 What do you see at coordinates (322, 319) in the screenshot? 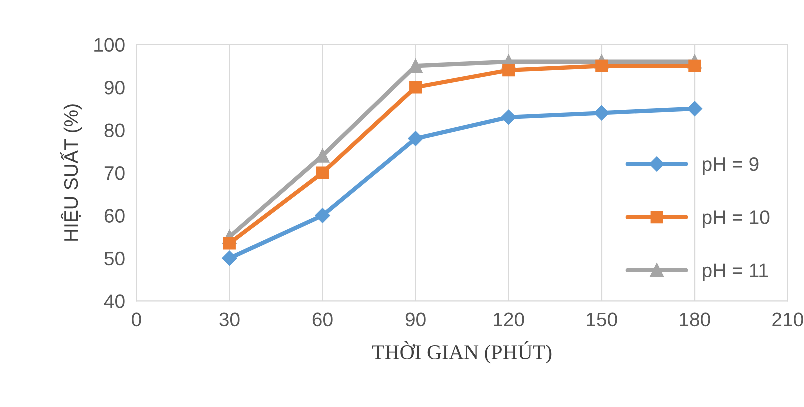
I see `x-tick-label: 60` at bounding box center [322, 319].